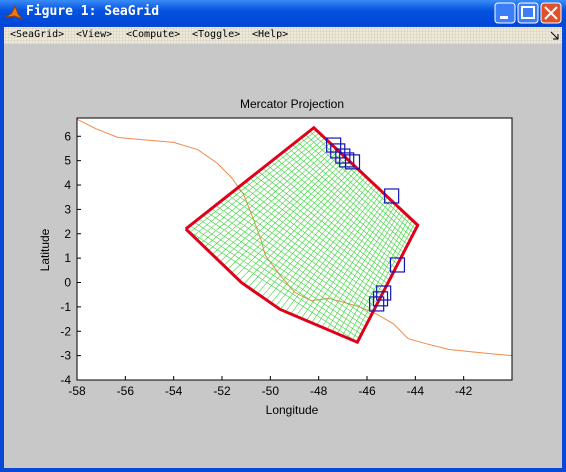 The height and width of the screenshot is (472, 566). I want to click on dock-icon, so click(555, 36).